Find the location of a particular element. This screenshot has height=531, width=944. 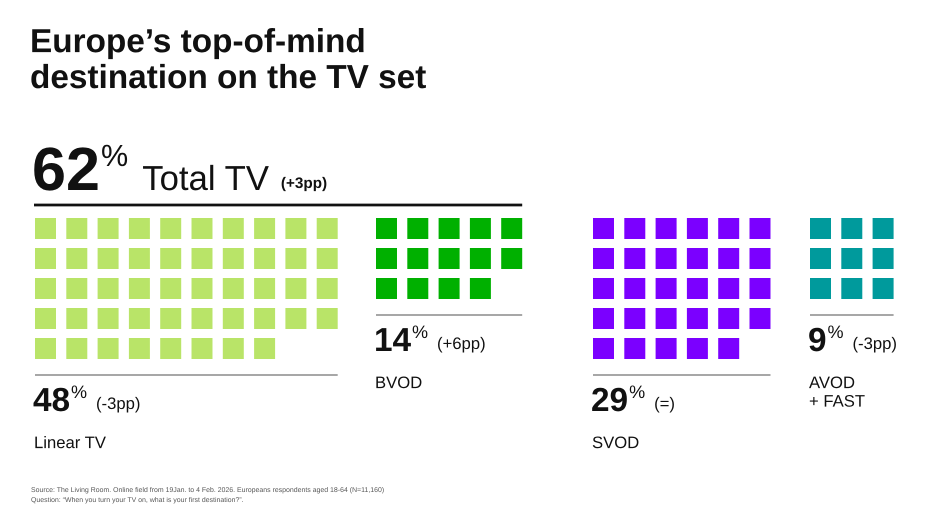

text: Total TV is located at coordinates (206, 177).